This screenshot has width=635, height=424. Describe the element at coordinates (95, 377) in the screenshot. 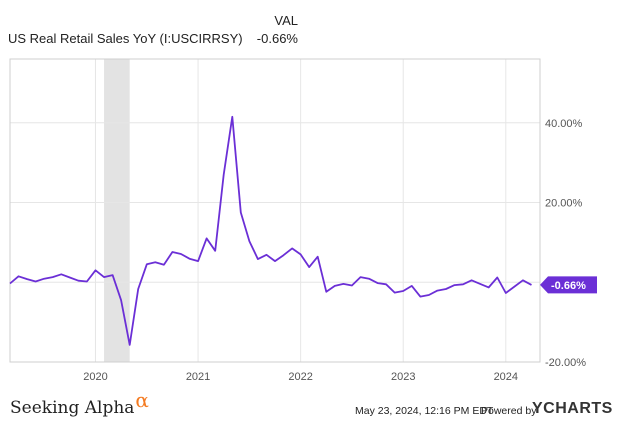

I see `x-tick-label: 2020` at that location.